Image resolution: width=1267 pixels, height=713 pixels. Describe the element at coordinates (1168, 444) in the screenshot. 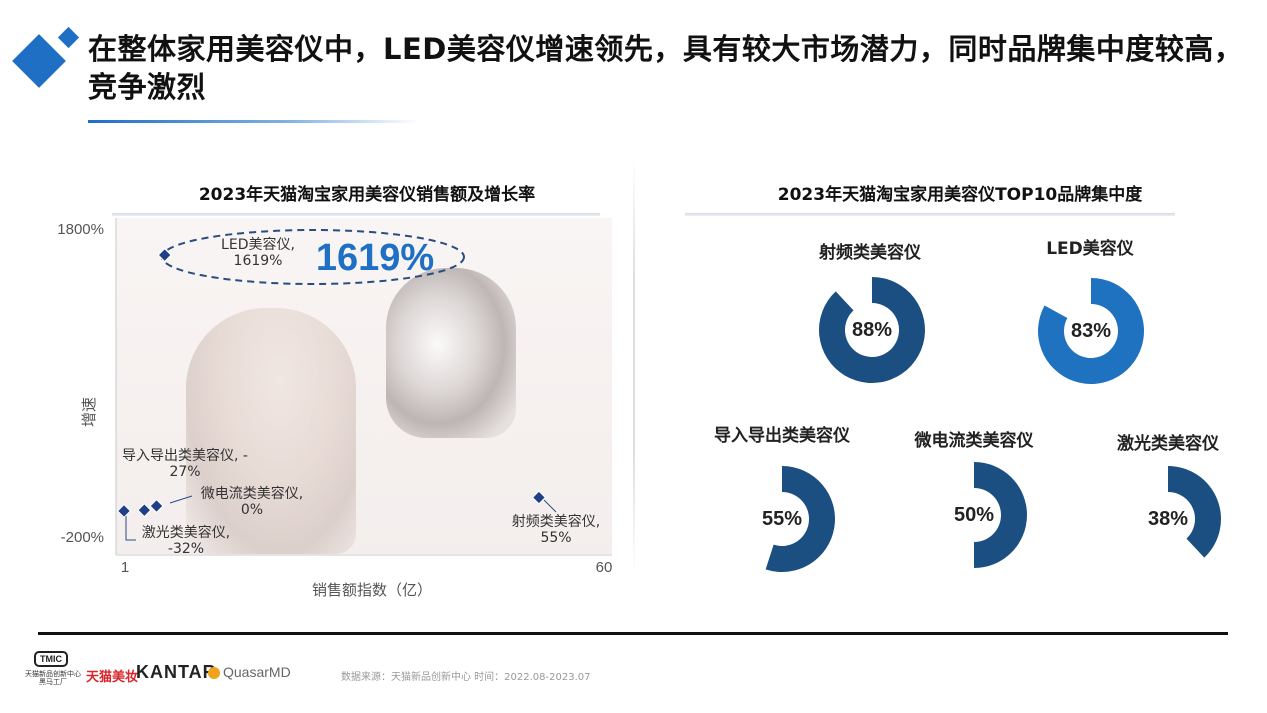

I see `donut-label-laser: 激光类美容仪` at that location.